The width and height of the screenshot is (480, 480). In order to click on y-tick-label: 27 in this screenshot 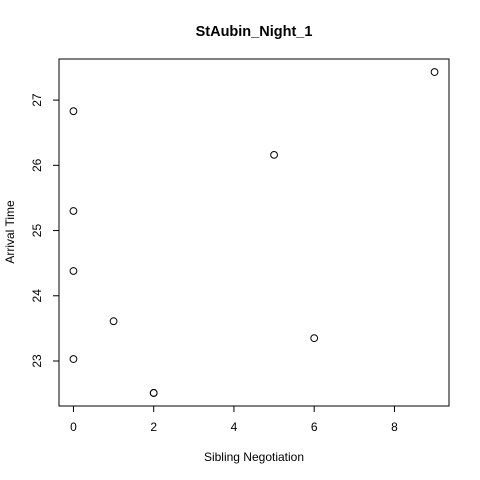, I will do `click(37, 100)`.